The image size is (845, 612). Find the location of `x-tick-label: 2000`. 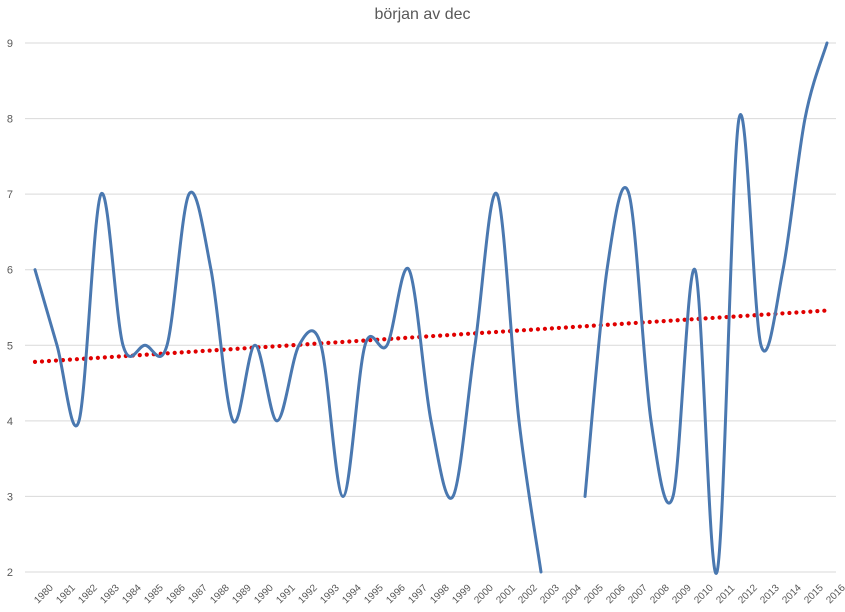

x-tick-label: 2000 is located at coordinates (484, 594).